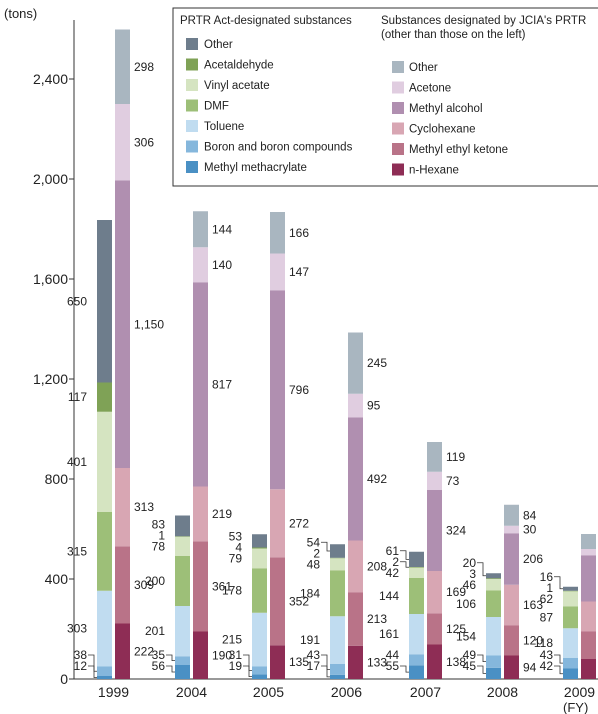 This screenshot has height=714, width=598. Describe the element at coordinates (470, 666) in the screenshot. I see `segment-value-label: 45` at that location.